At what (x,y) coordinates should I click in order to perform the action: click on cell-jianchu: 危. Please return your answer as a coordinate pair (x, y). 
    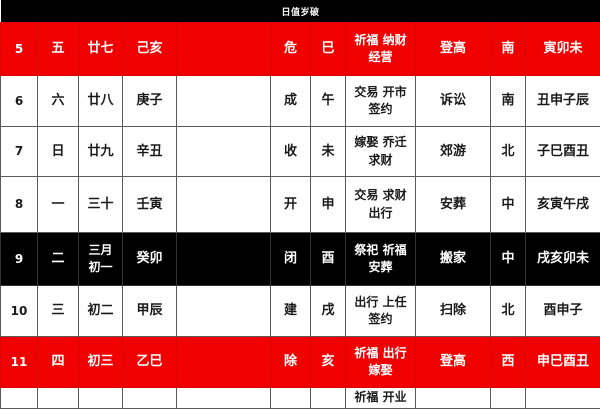
    Looking at the image, I should click on (291, 49).